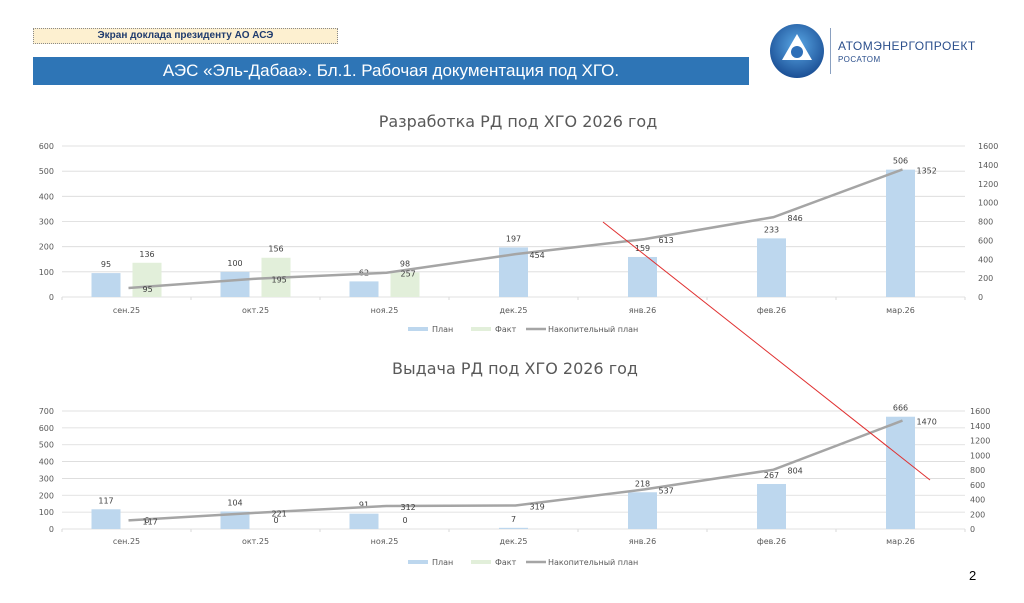 The width and height of the screenshot is (1024, 603). I want to click on y-tick-label: 300, so click(46, 478).